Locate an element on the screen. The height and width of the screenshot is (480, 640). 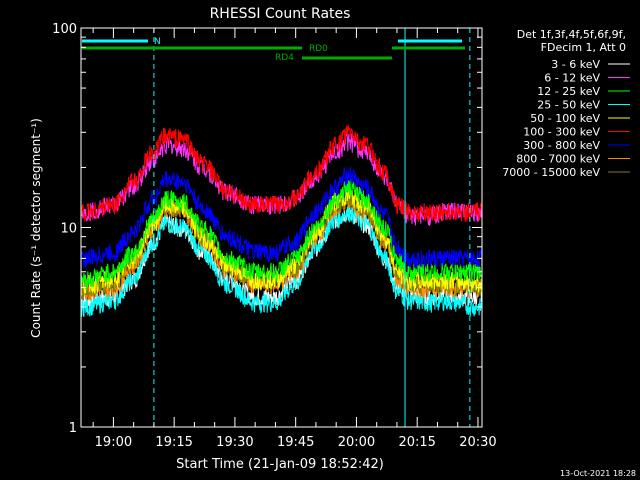
x-tick-label: 20:30 is located at coordinates (477, 442).